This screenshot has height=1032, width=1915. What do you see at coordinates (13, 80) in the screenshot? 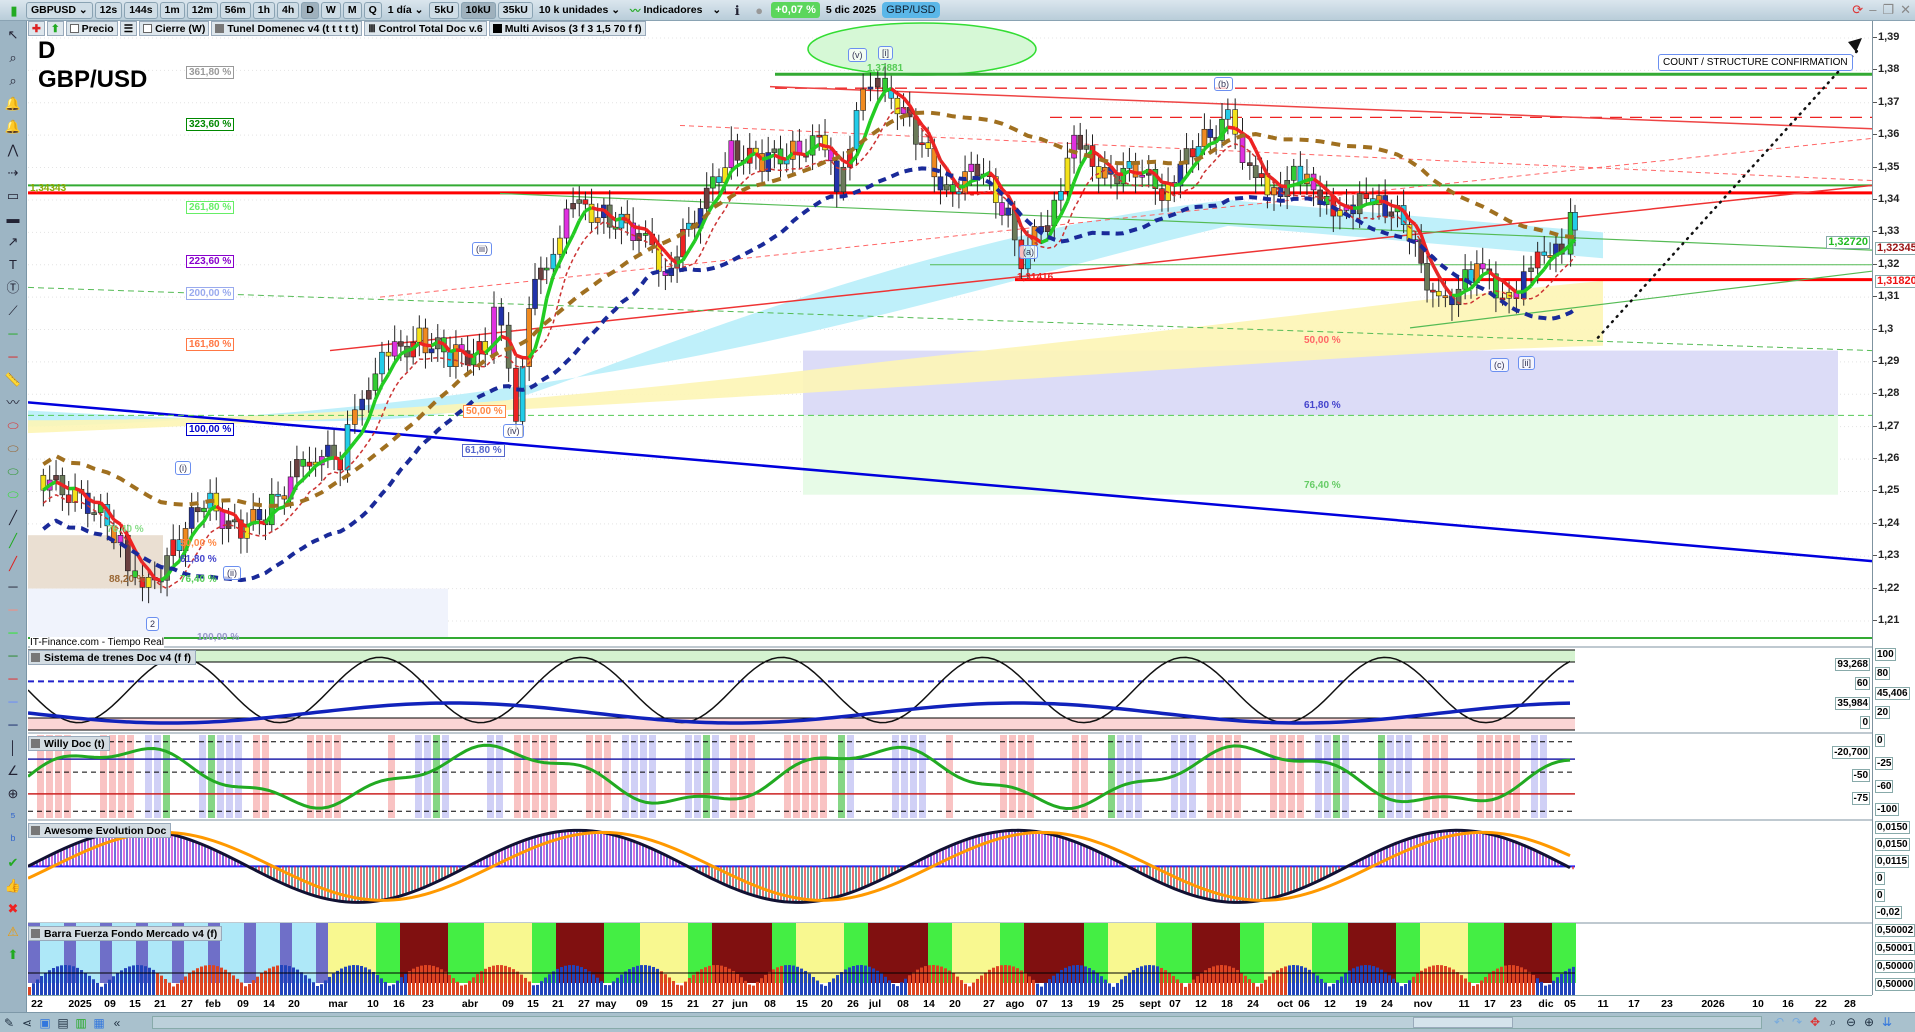
I see `zoom-area-icon: ⌕` at bounding box center [13, 80].